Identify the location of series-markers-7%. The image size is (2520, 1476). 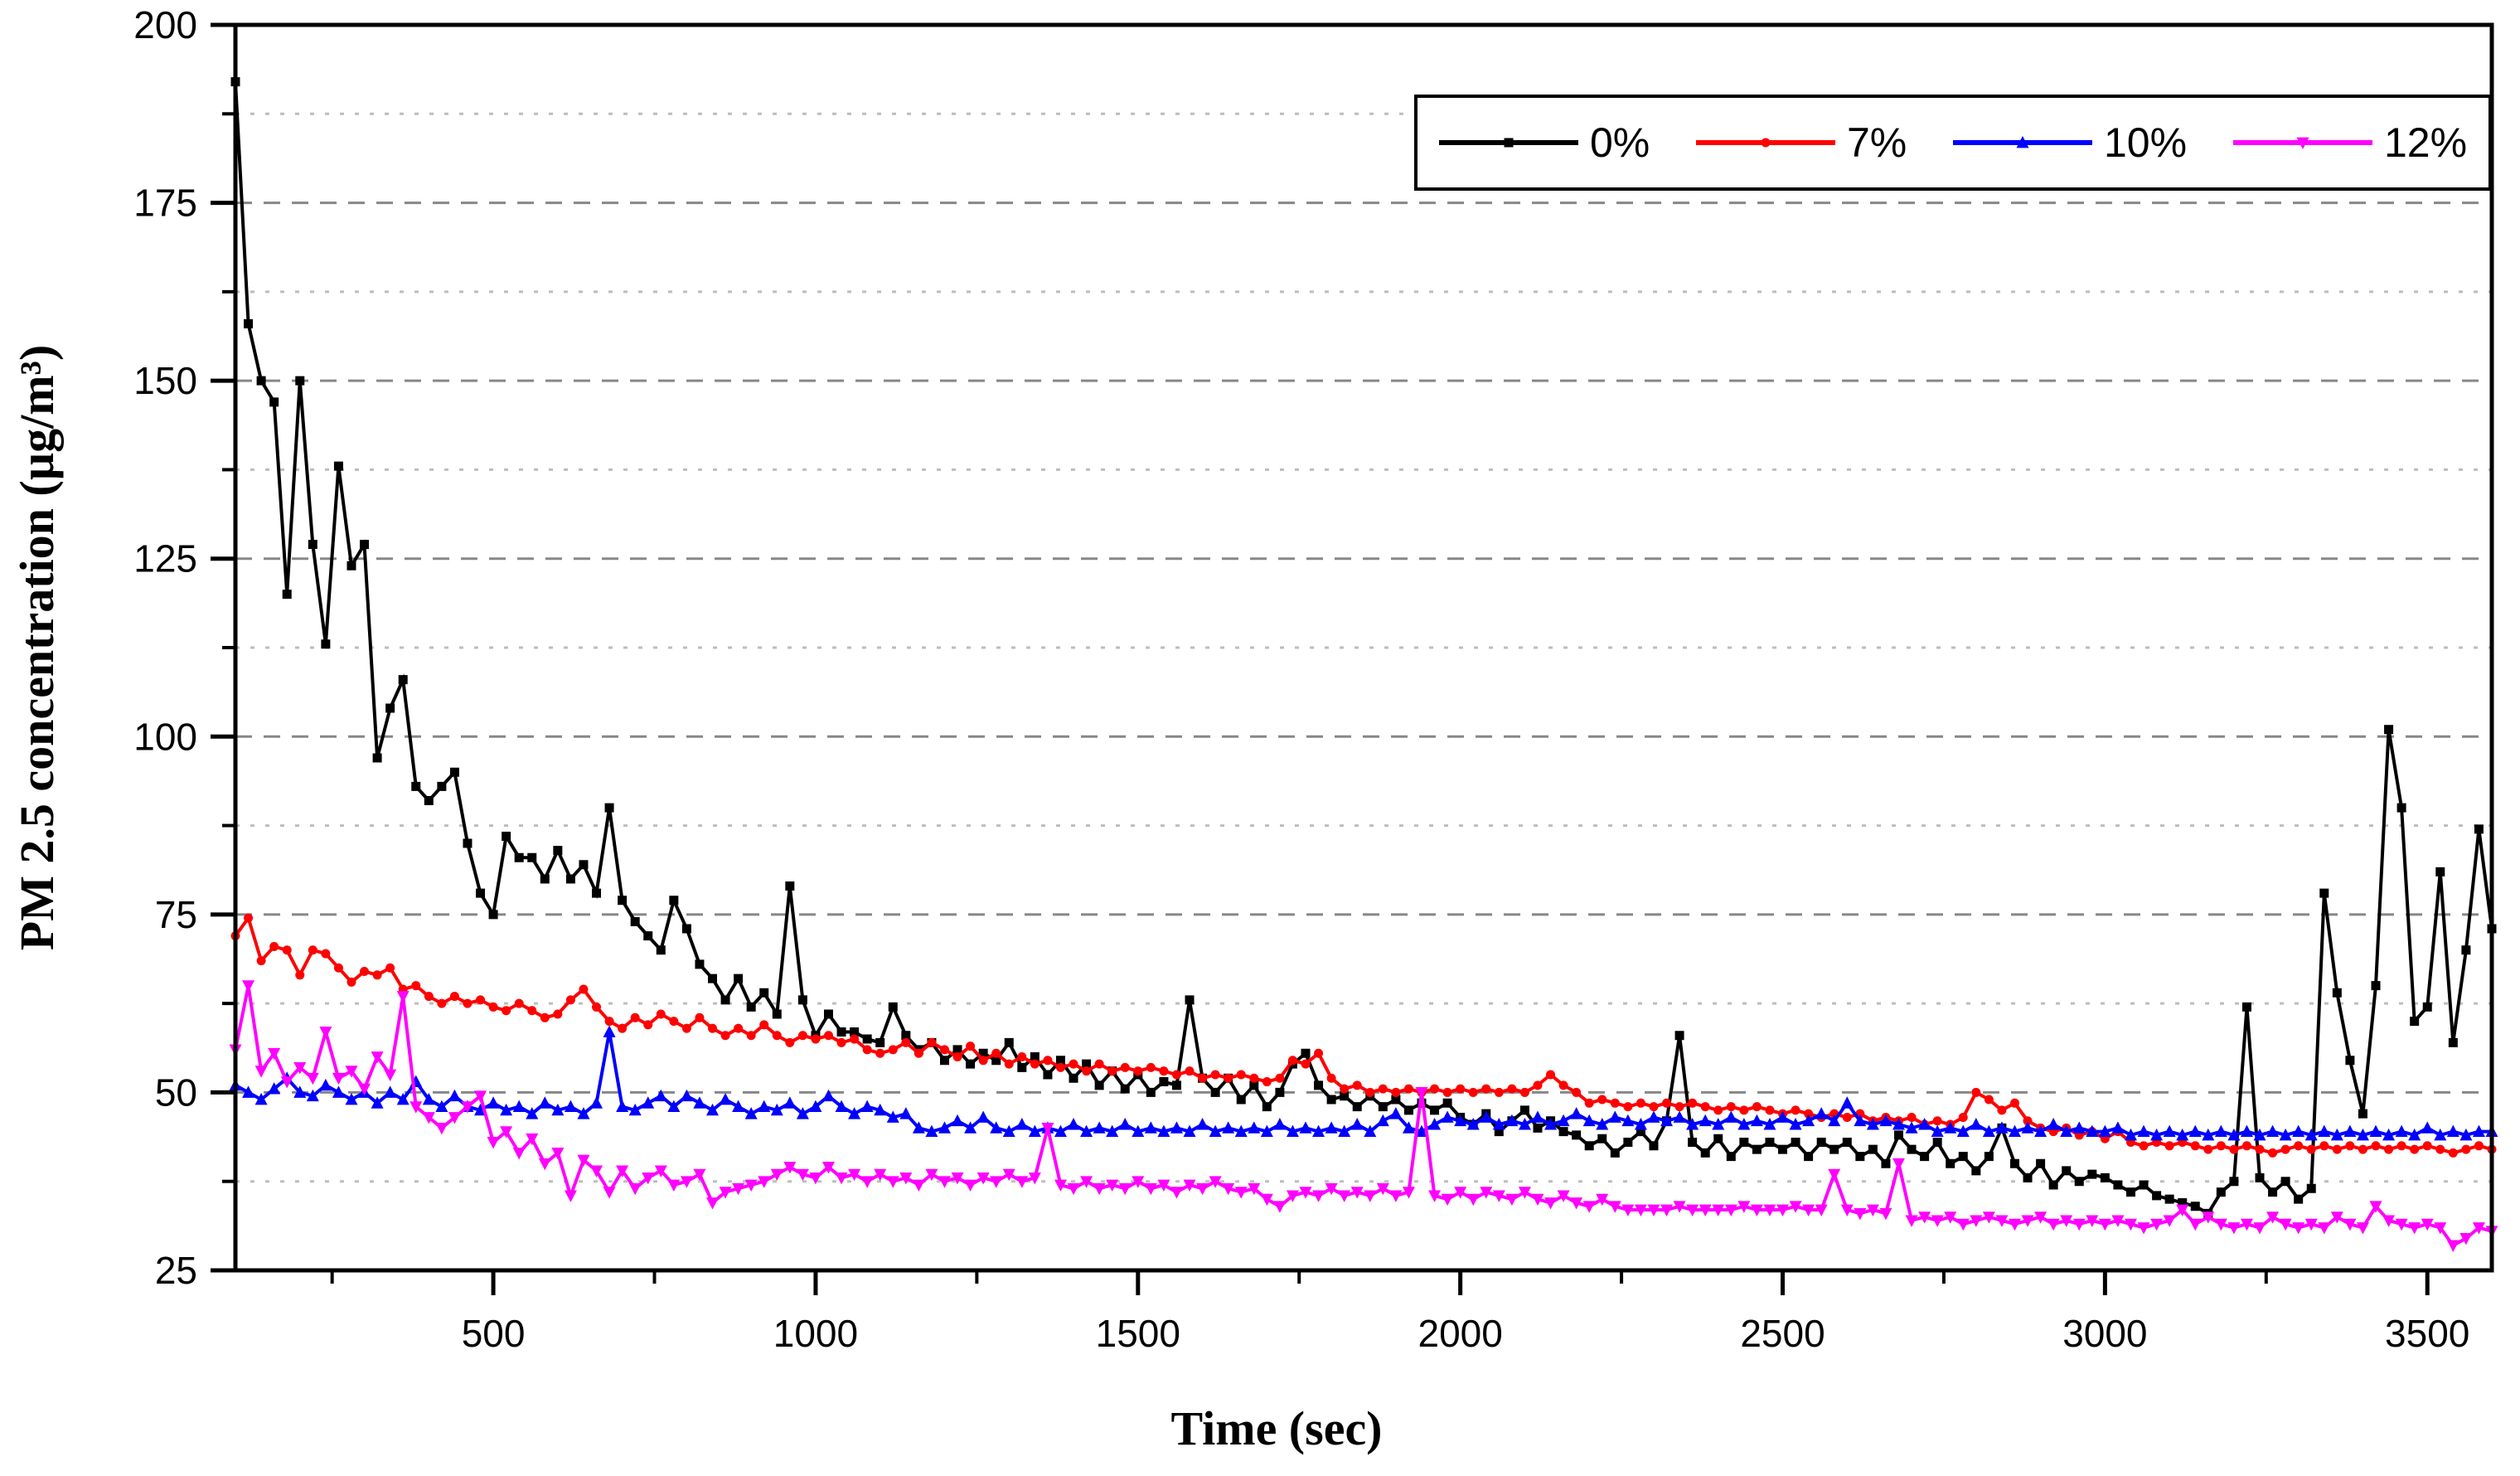
(1363, 1035).